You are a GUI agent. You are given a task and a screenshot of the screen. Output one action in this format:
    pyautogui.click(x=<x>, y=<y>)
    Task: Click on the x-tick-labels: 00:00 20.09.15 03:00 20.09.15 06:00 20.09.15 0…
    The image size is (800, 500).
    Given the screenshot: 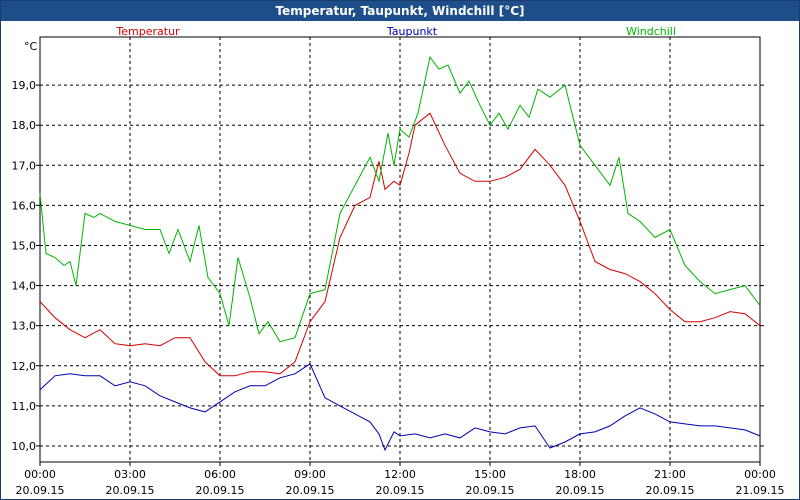 What is the action you would take?
    pyautogui.click(x=400, y=482)
    